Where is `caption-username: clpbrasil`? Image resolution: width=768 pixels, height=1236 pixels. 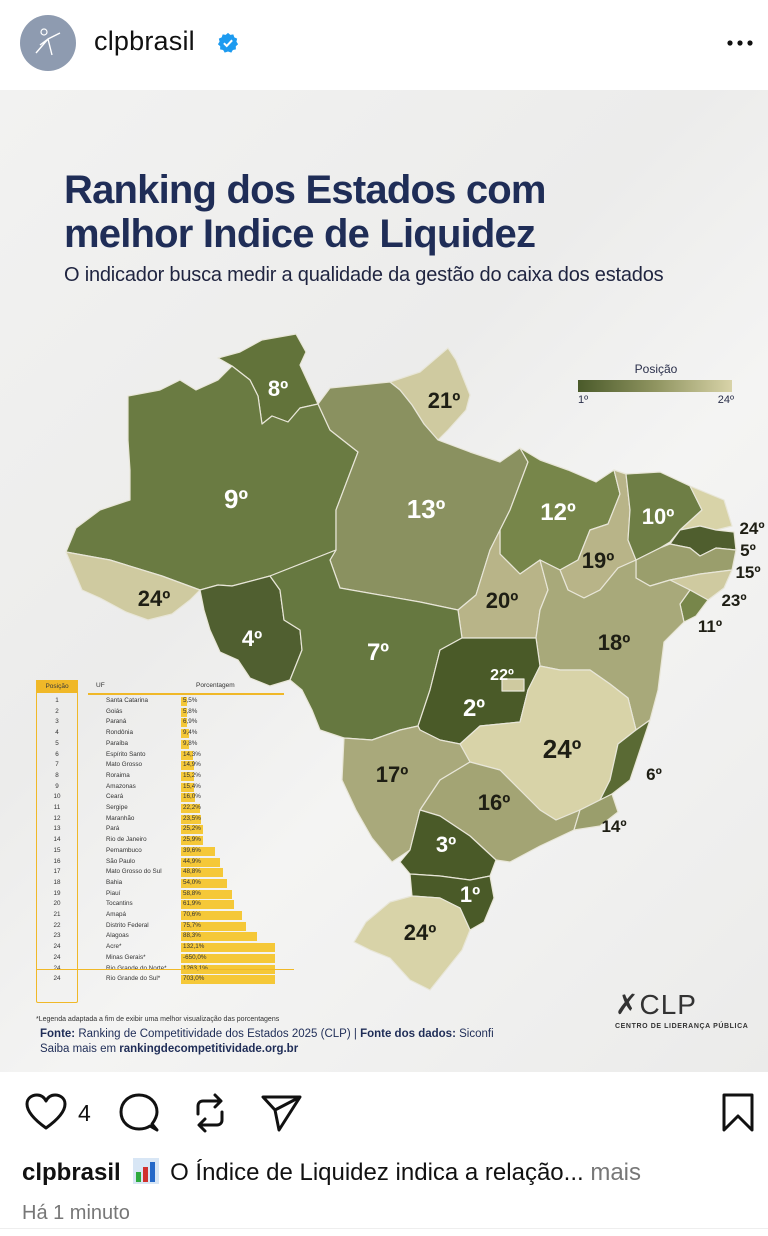
caption-username: clpbrasil is located at coordinates (71, 1172).